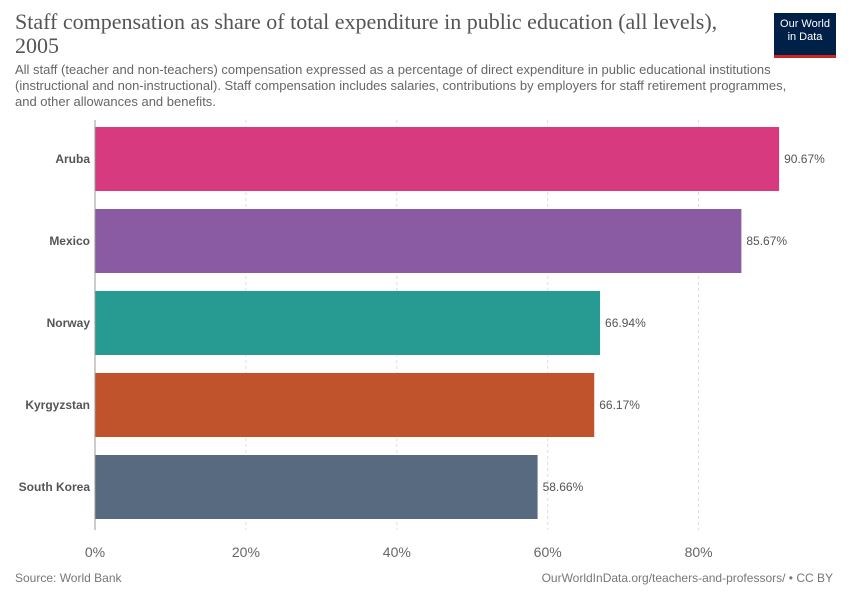 This screenshot has width=850, height=600. What do you see at coordinates (804, 159) in the screenshot?
I see `data-label: 90.67%` at bounding box center [804, 159].